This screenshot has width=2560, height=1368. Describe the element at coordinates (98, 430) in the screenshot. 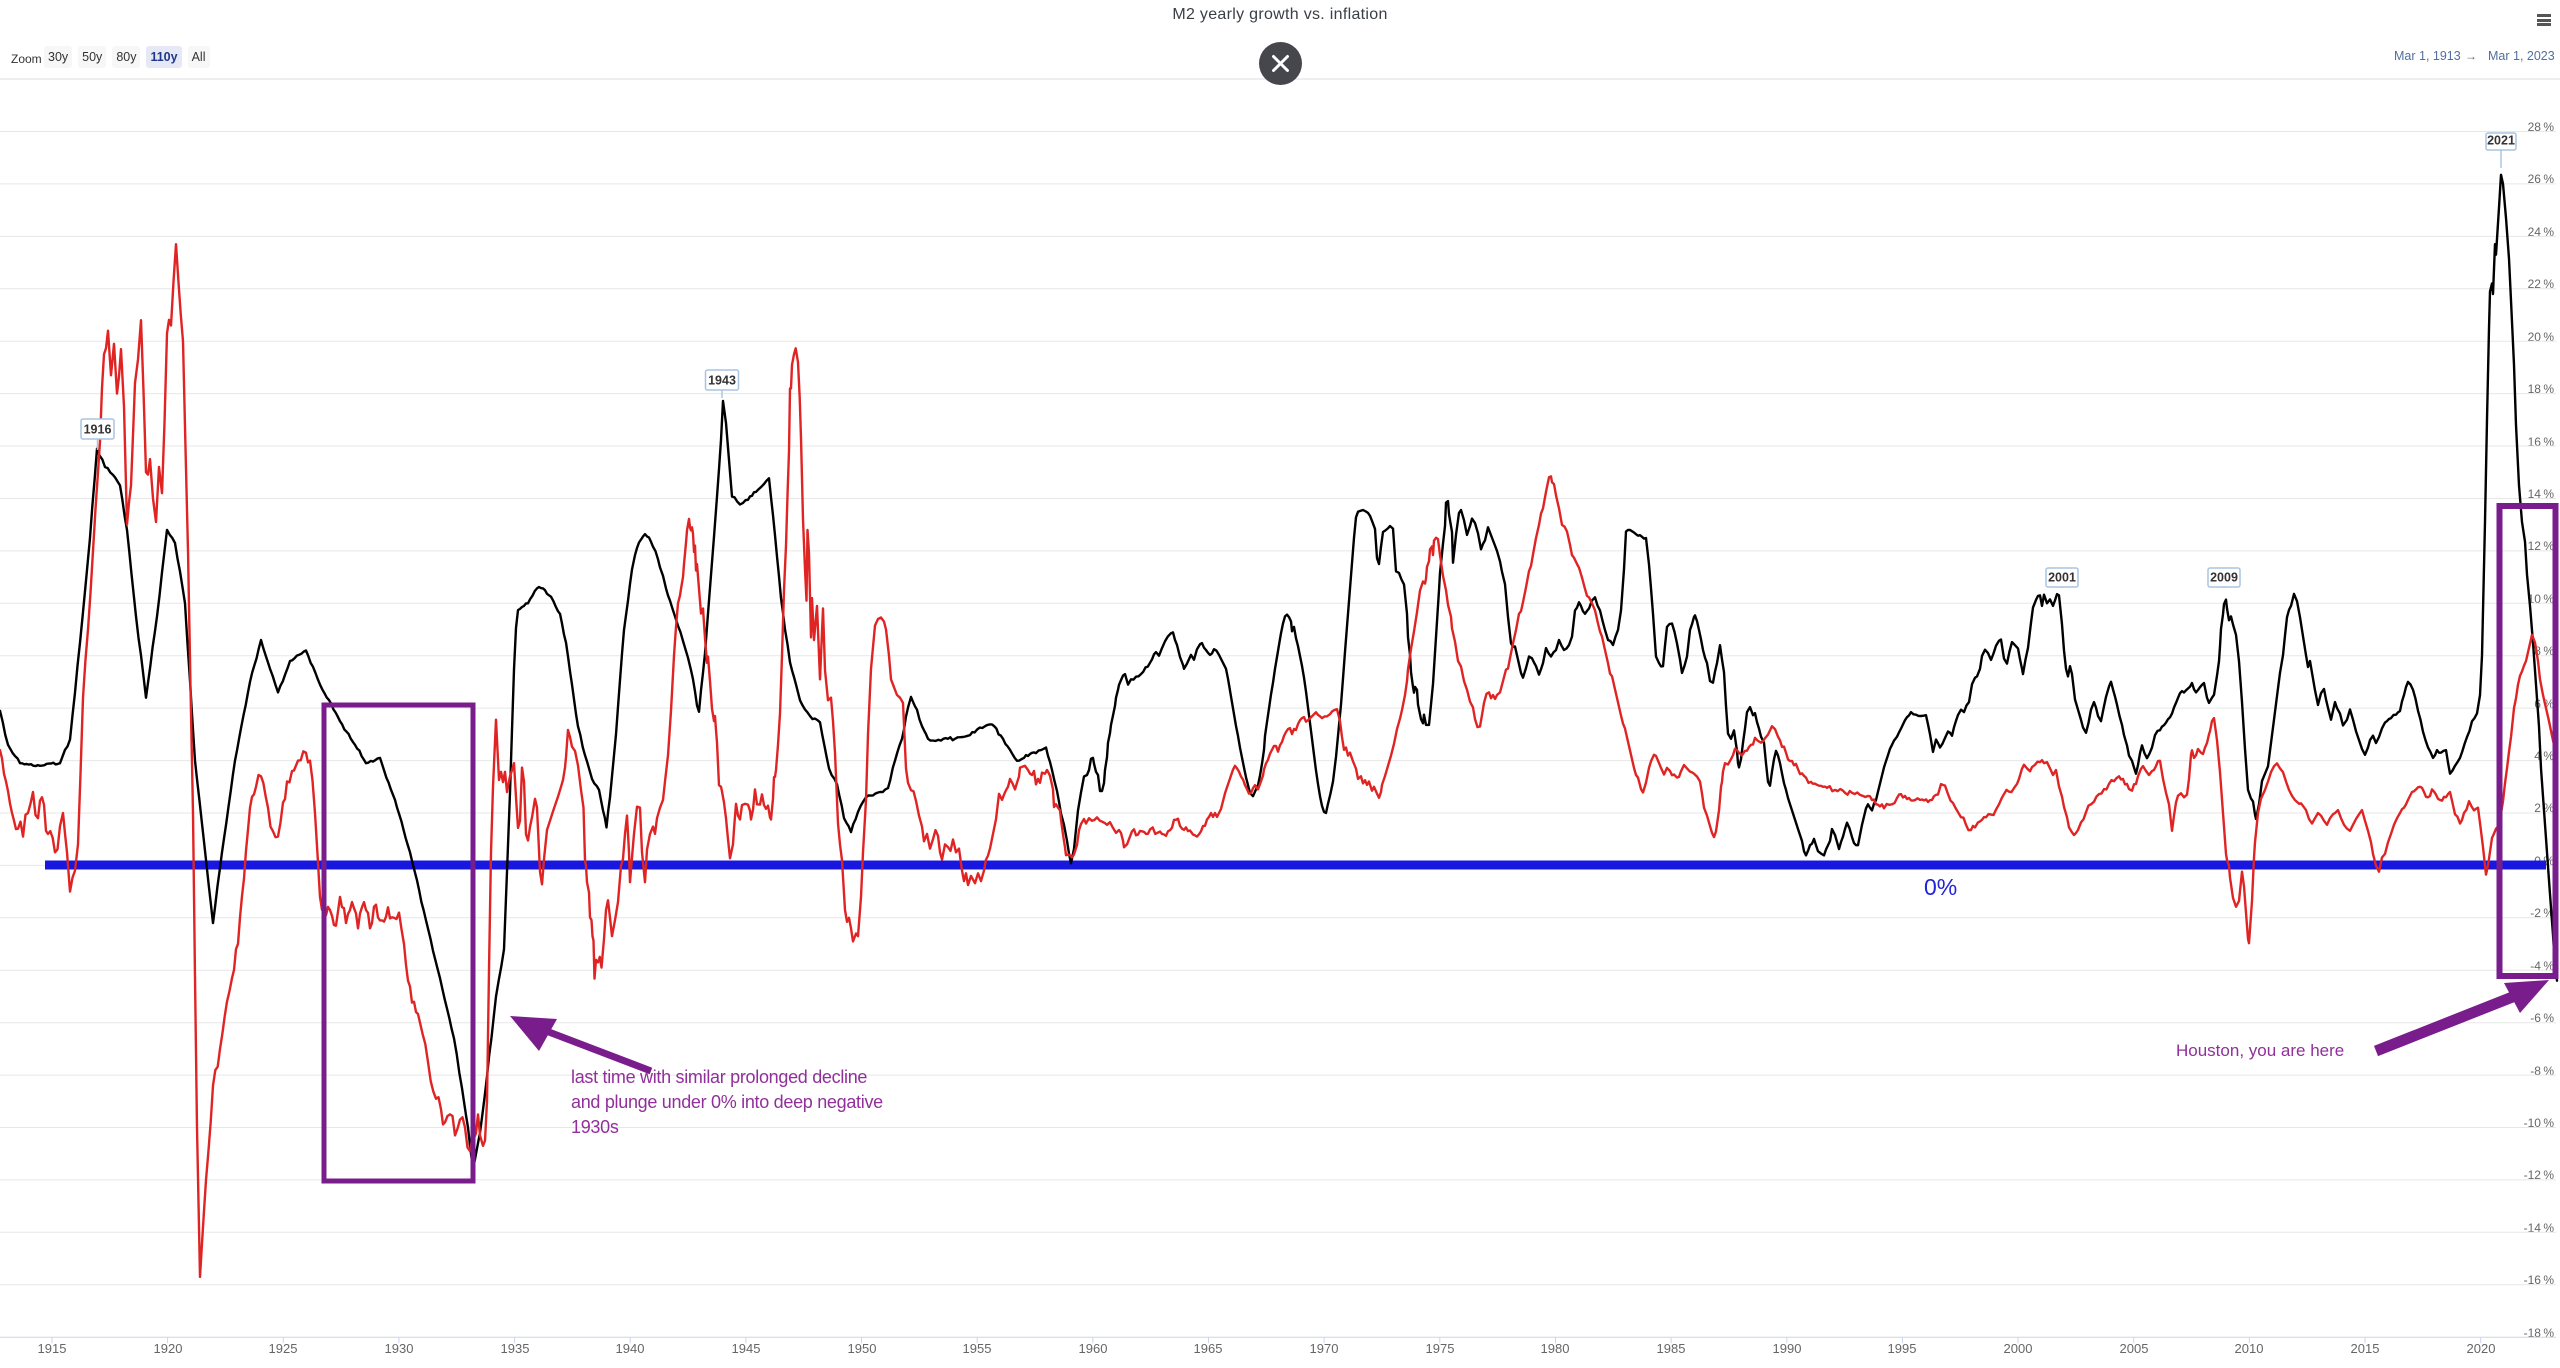

I see `svg-text: 1916` at that location.